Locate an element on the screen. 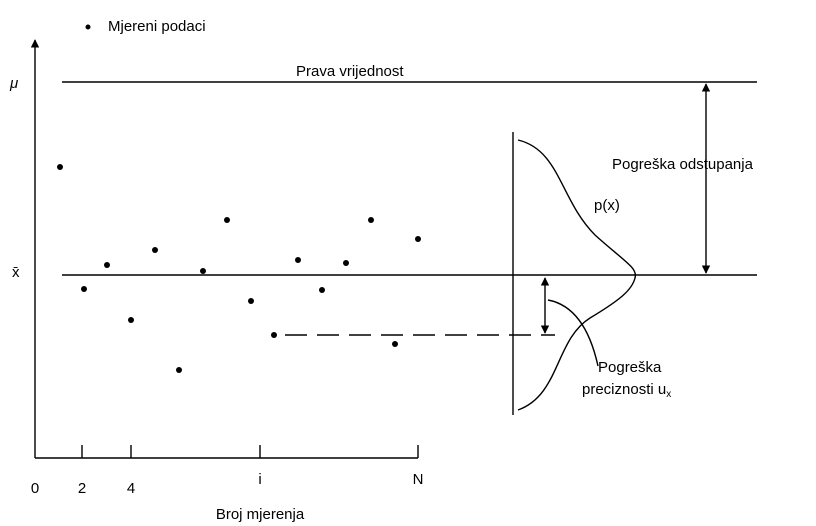 The image size is (816, 526). legend-dot is located at coordinates (88, 27).